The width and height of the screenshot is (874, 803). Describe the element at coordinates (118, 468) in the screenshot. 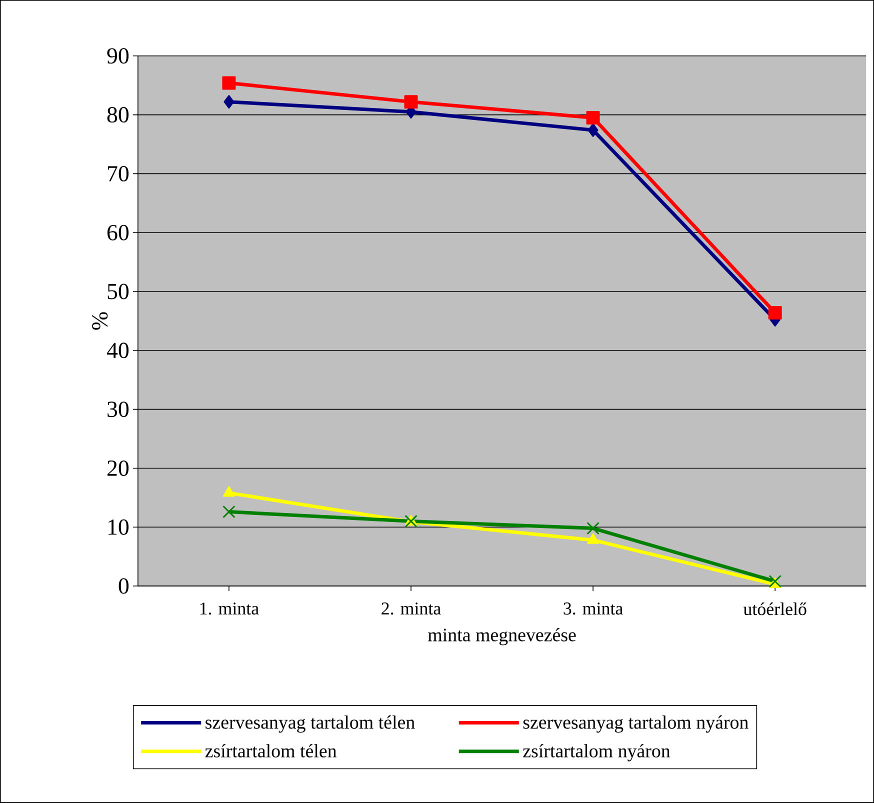

I see `y-tick-label: 20` at that location.